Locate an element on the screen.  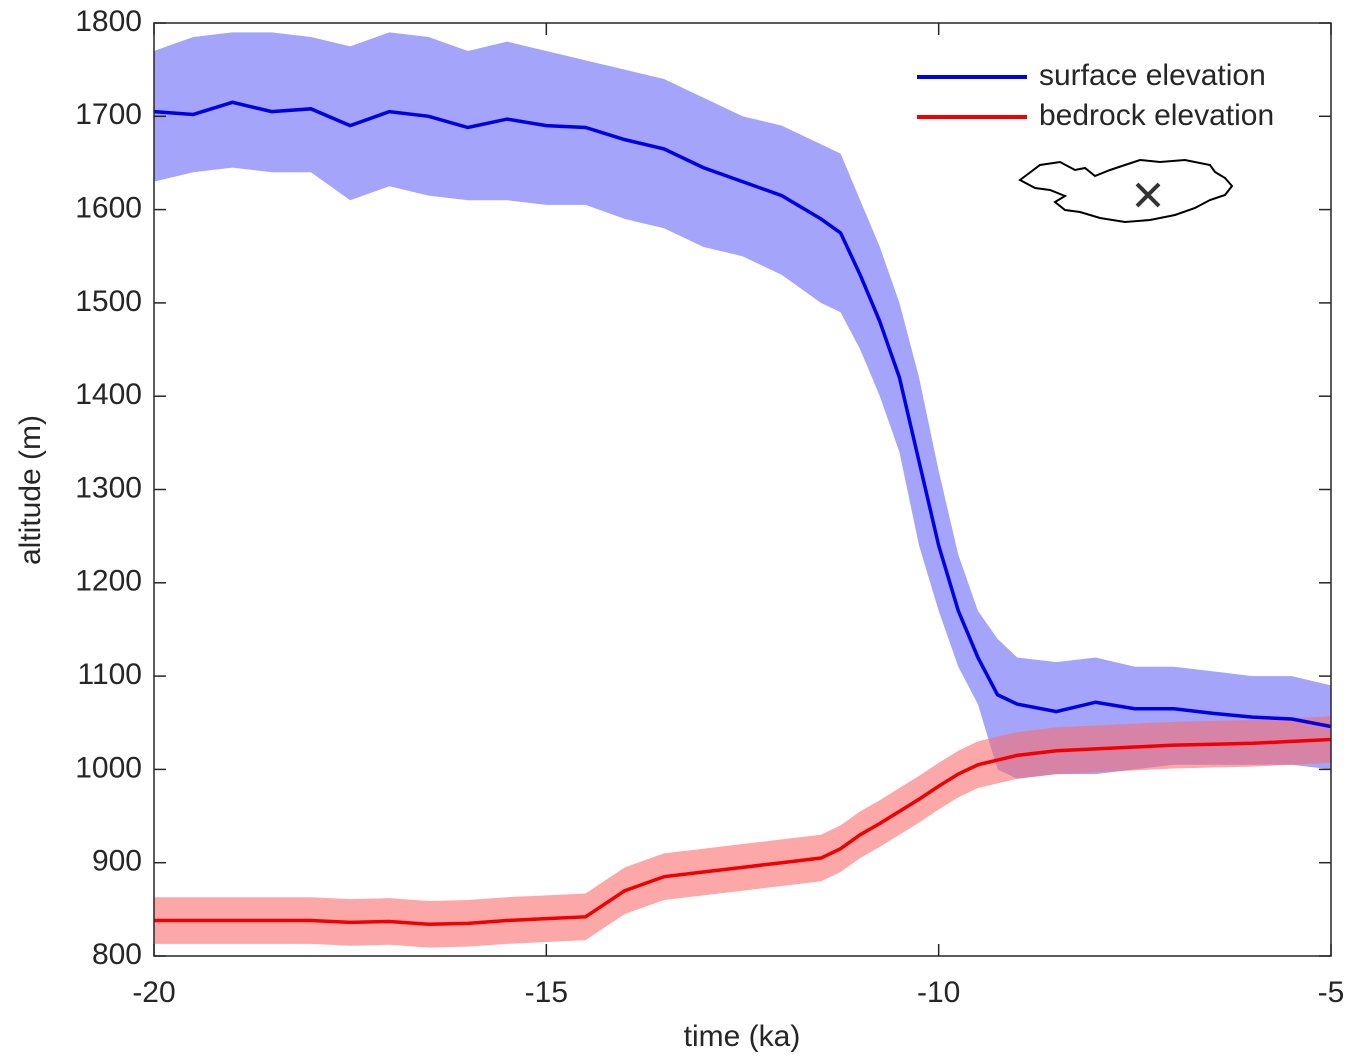
y-tick-label: 1700 is located at coordinates (108, 114).